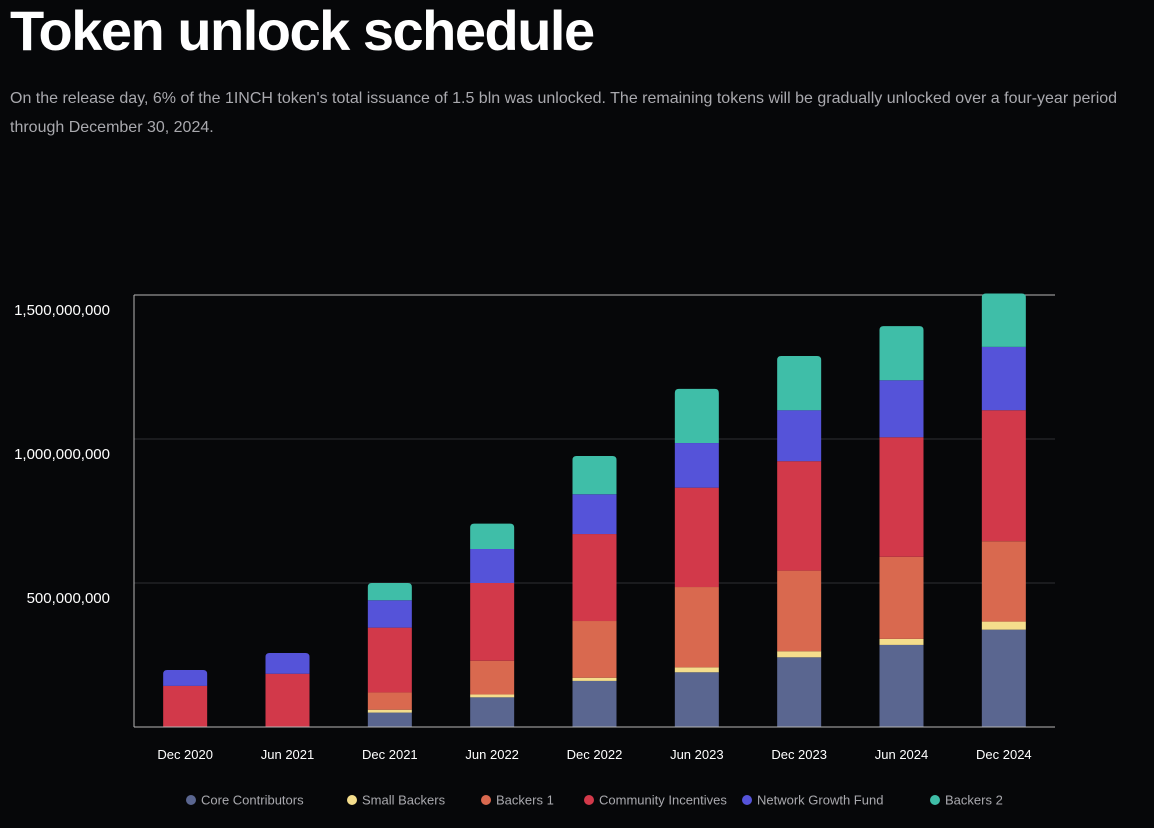 Image resolution: width=1154 pixels, height=828 pixels. I want to click on legend-item: Backers 2, so click(966, 800).